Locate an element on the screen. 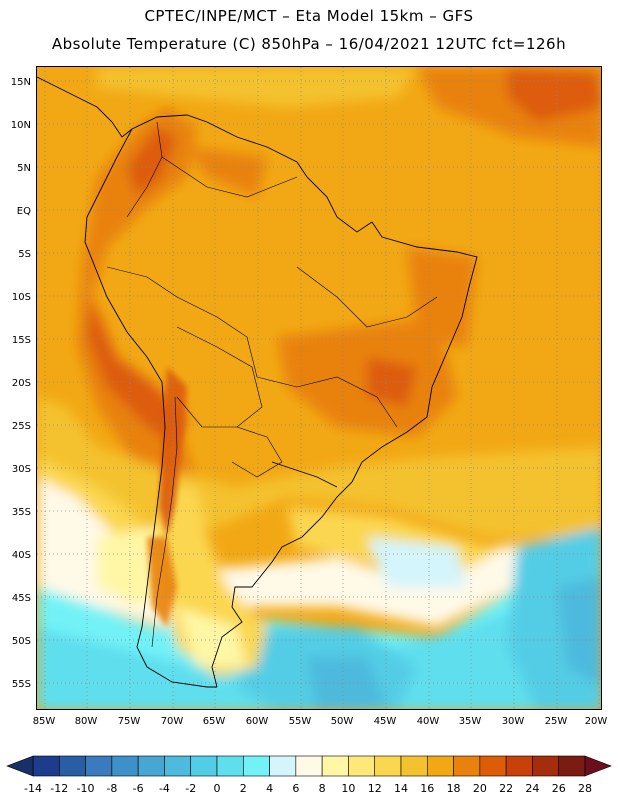  colorbar-tick-label: 20 is located at coordinates (479, 788).